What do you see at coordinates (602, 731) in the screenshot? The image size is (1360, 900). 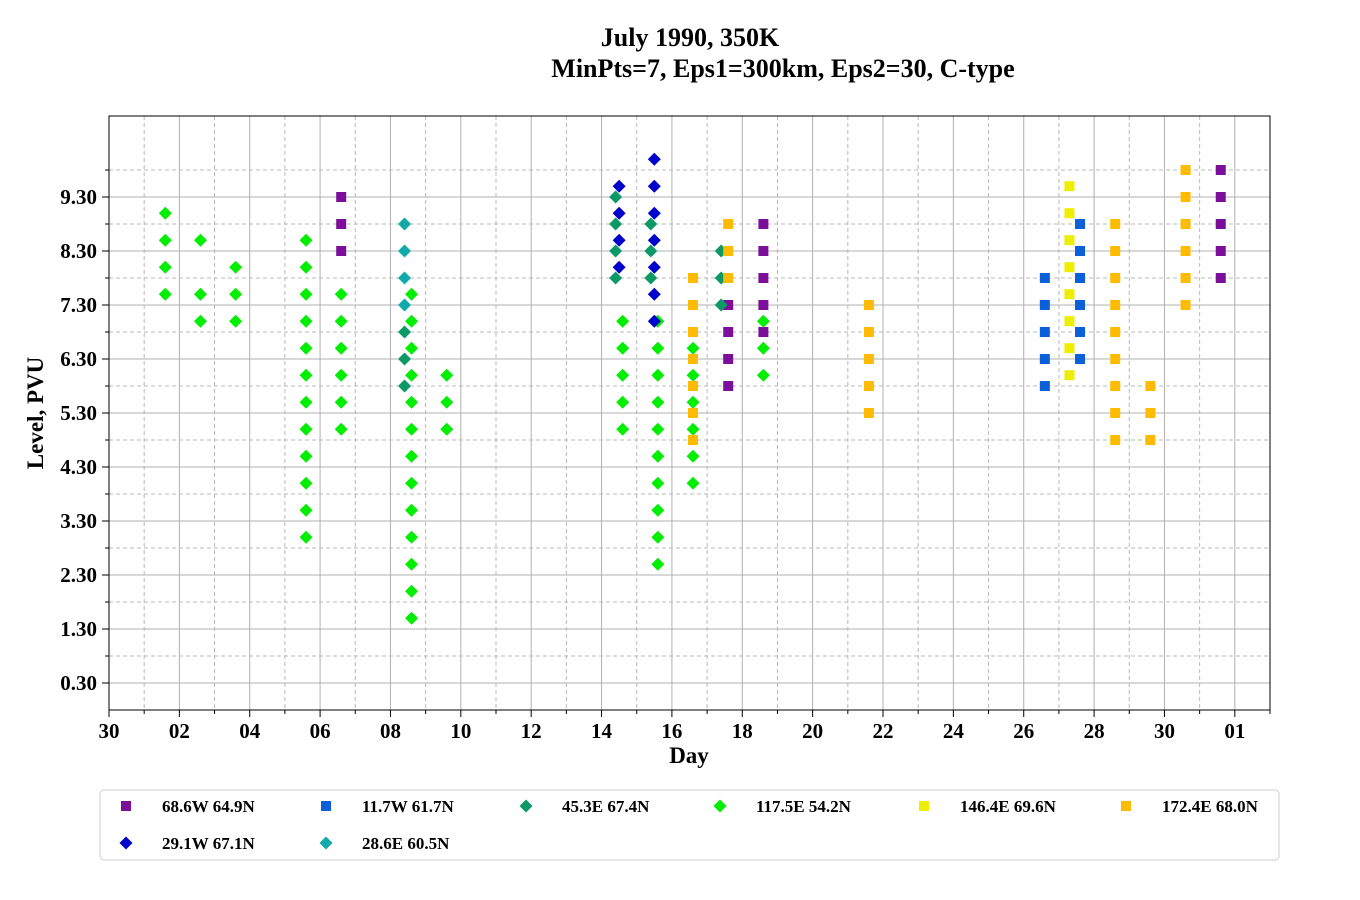 I see `x-tick-label: 14` at bounding box center [602, 731].